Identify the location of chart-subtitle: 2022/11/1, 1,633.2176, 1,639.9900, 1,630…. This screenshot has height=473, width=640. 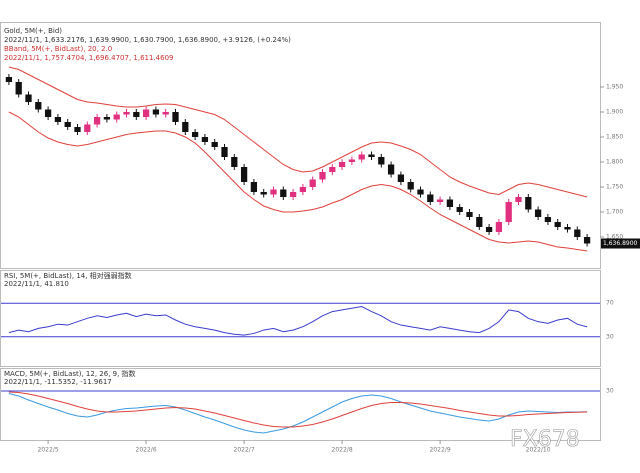
(147, 40).